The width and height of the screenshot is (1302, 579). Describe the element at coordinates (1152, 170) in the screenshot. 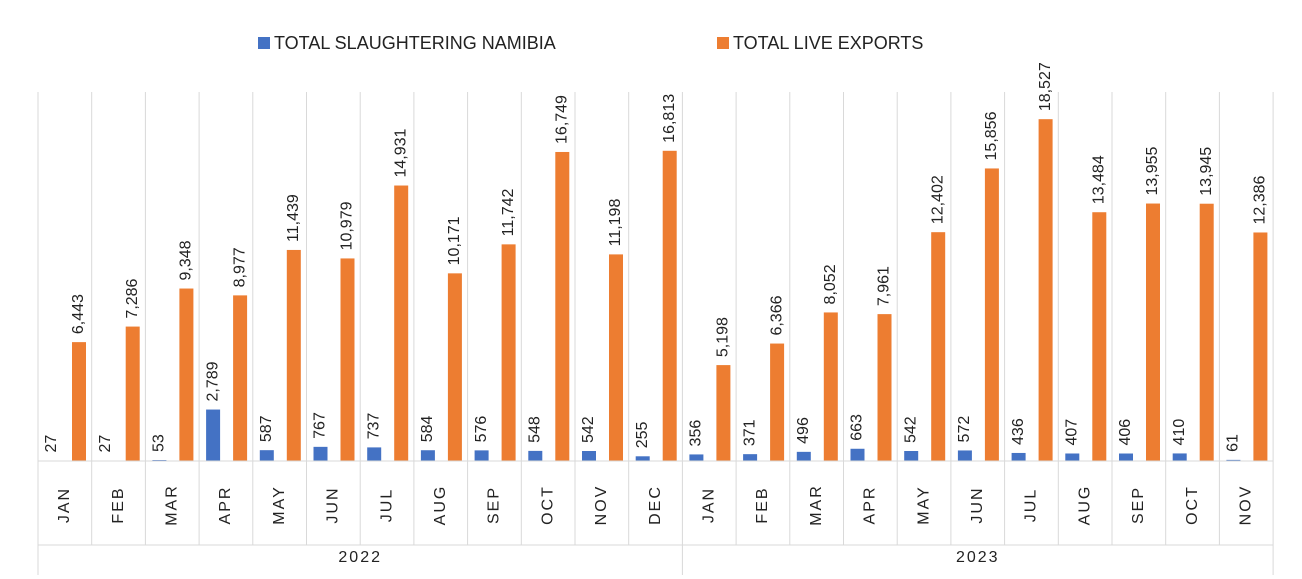

I see `data-label: 13,955` at that location.